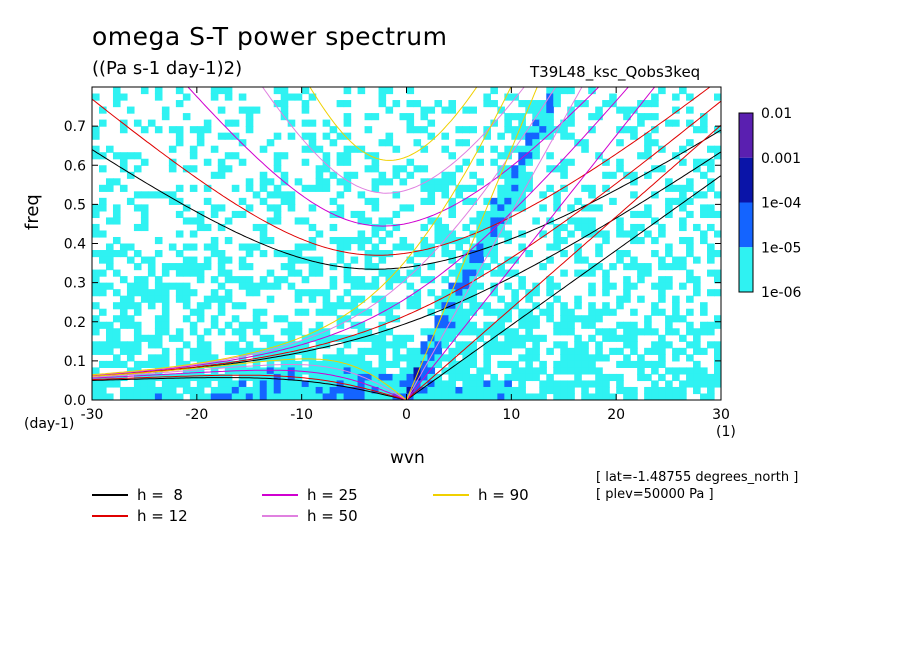  What do you see at coordinates (92, 415) in the screenshot?
I see `x-tick-label: -30` at bounding box center [92, 415].